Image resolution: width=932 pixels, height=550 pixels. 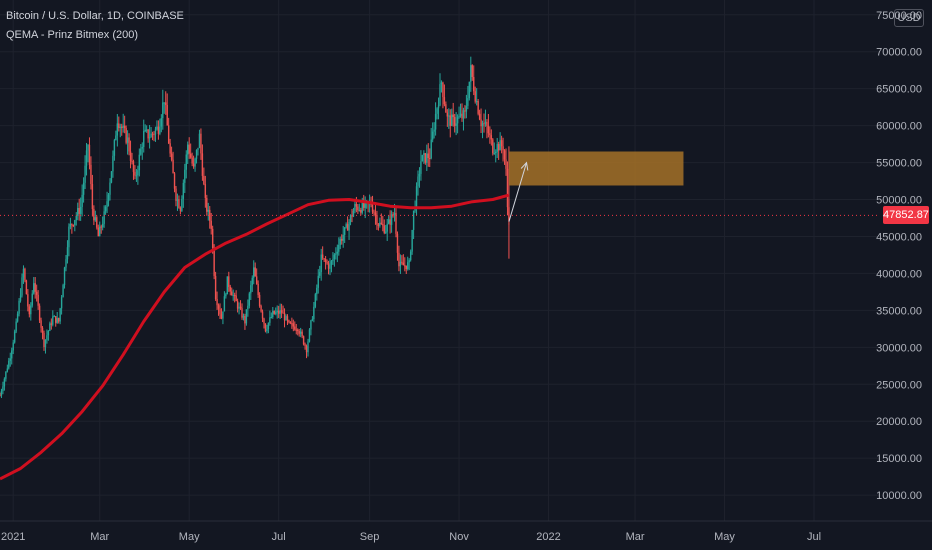 What do you see at coordinates (899, 90) in the screenshot?
I see `price-tick-label: 65000.00` at bounding box center [899, 90].